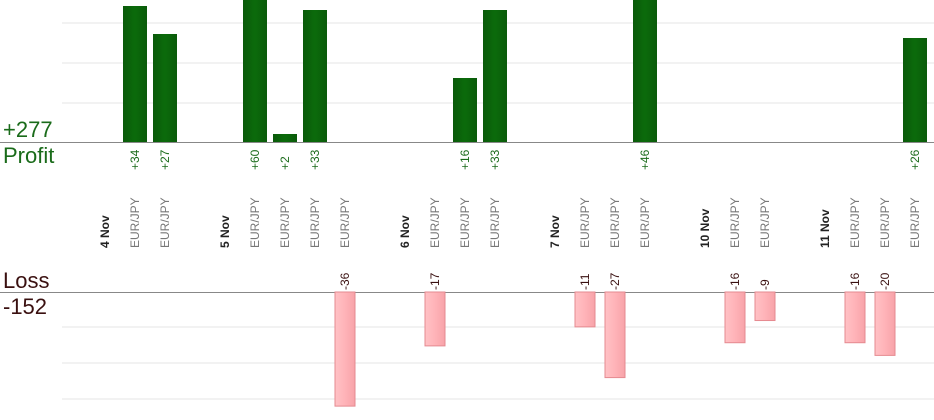 The height and width of the screenshot is (420, 934). Describe the element at coordinates (615, 281) in the screenshot. I see `loss-value-label: -27` at that location.